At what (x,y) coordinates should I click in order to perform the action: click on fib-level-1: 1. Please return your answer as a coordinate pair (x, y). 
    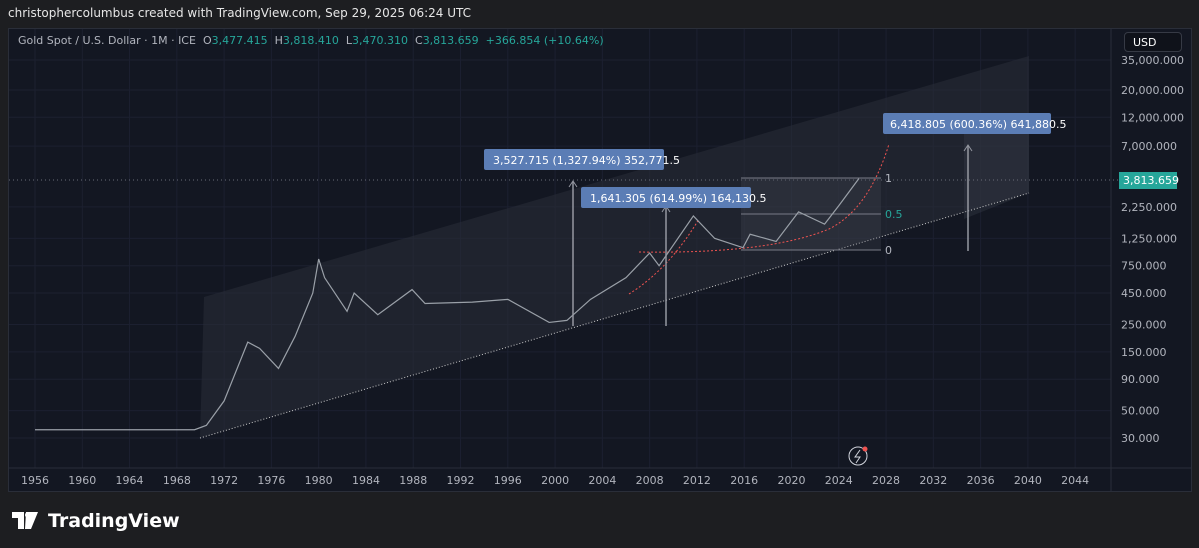
    Looking at the image, I should click on (888, 178).